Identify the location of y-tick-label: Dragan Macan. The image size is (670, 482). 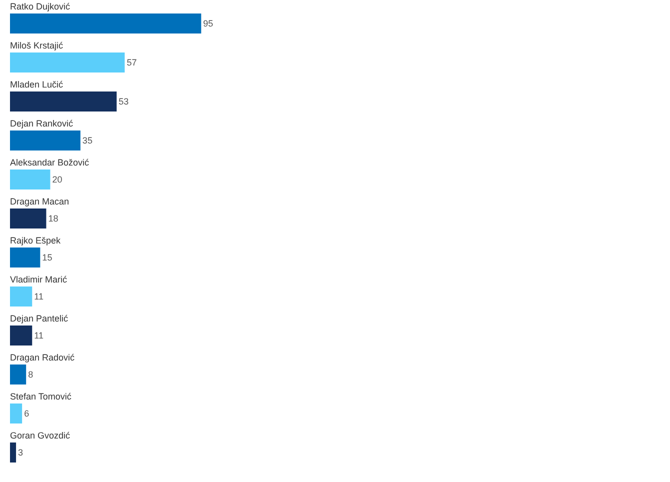
(40, 201).